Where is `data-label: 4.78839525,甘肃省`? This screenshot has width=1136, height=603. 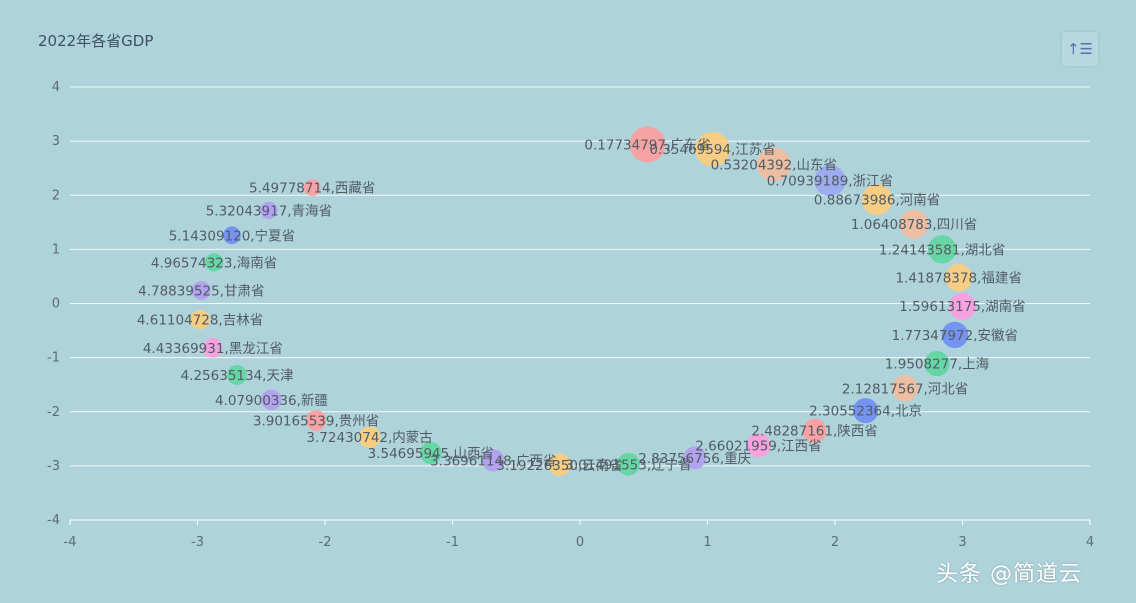
data-label: 4.78839525,甘肃省 is located at coordinates (201, 292).